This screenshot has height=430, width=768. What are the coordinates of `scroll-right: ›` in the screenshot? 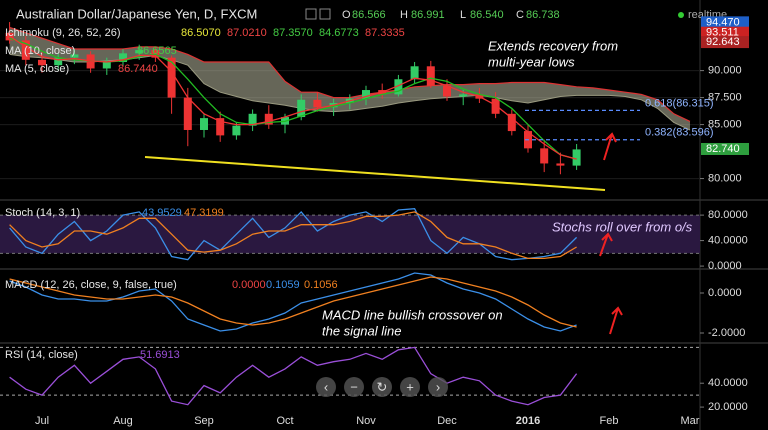 It's located at (438, 387).